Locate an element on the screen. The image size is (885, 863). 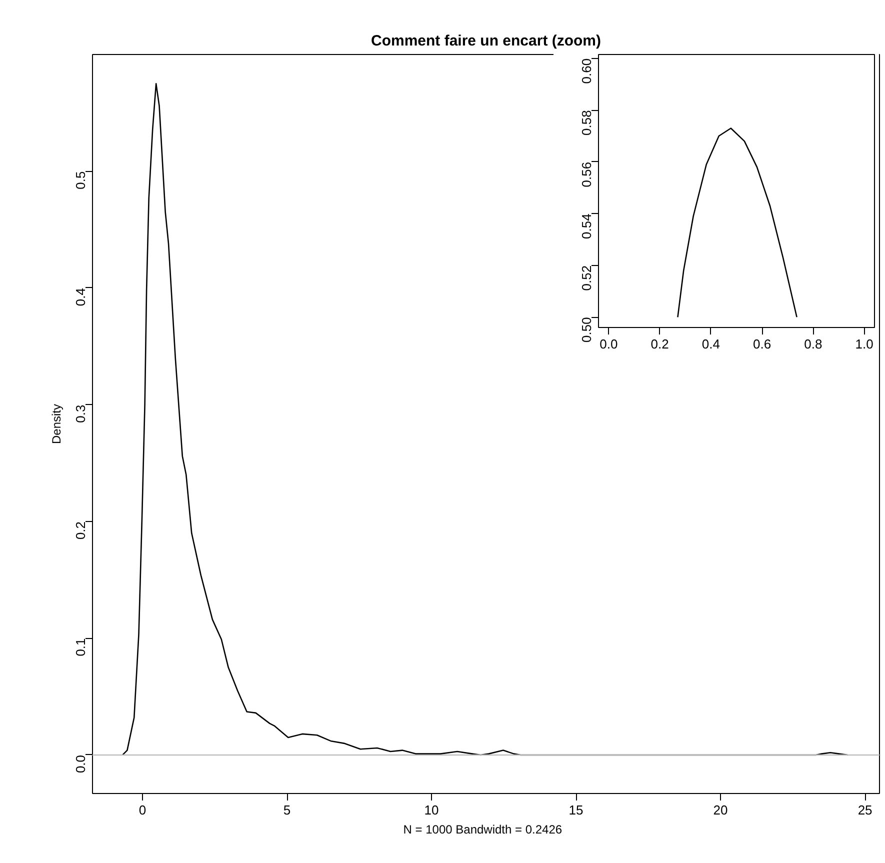
y-tick-label: 0.0 is located at coordinates (80, 764).